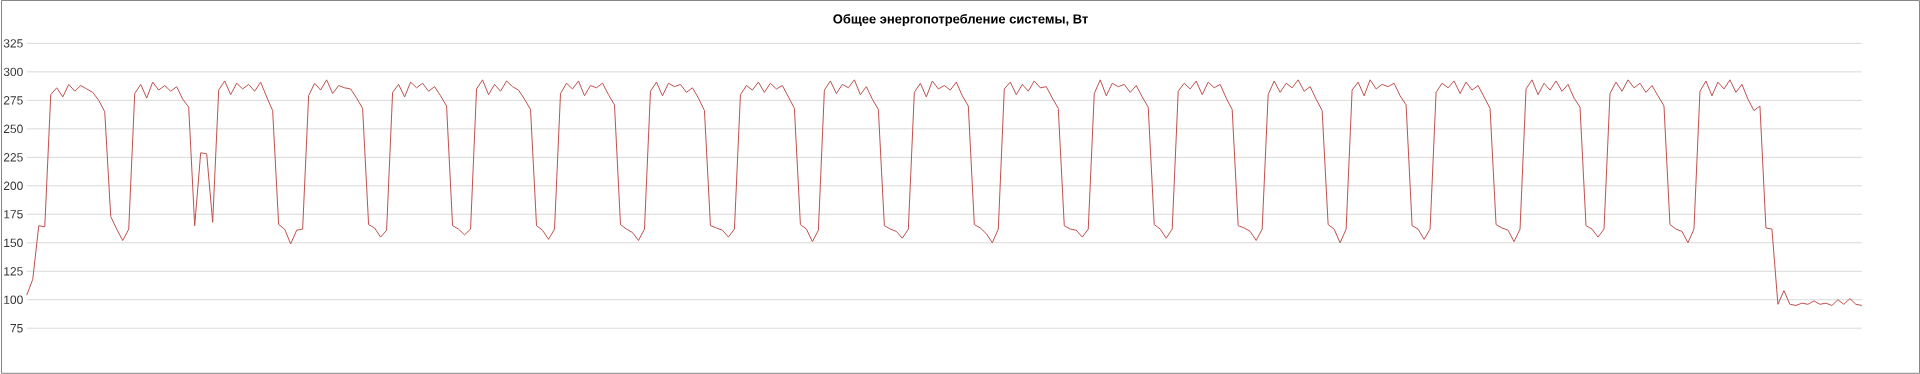 This screenshot has height=374, width=1920. I want to click on y-tick-label: 300, so click(13, 72).